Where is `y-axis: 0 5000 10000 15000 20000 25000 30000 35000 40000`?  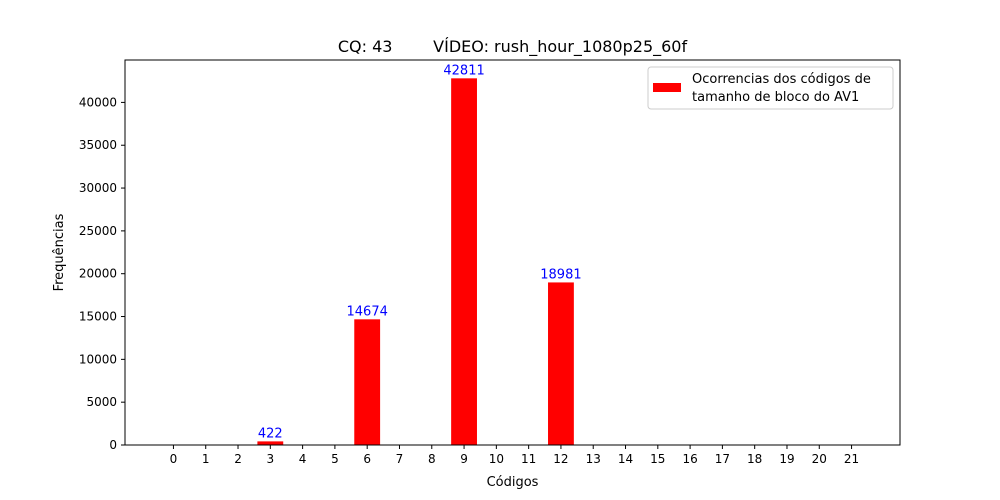
y-axis: 0 5000 10000 15000 20000 25000 30000 35000 40000 is located at coordinates (102, 273).